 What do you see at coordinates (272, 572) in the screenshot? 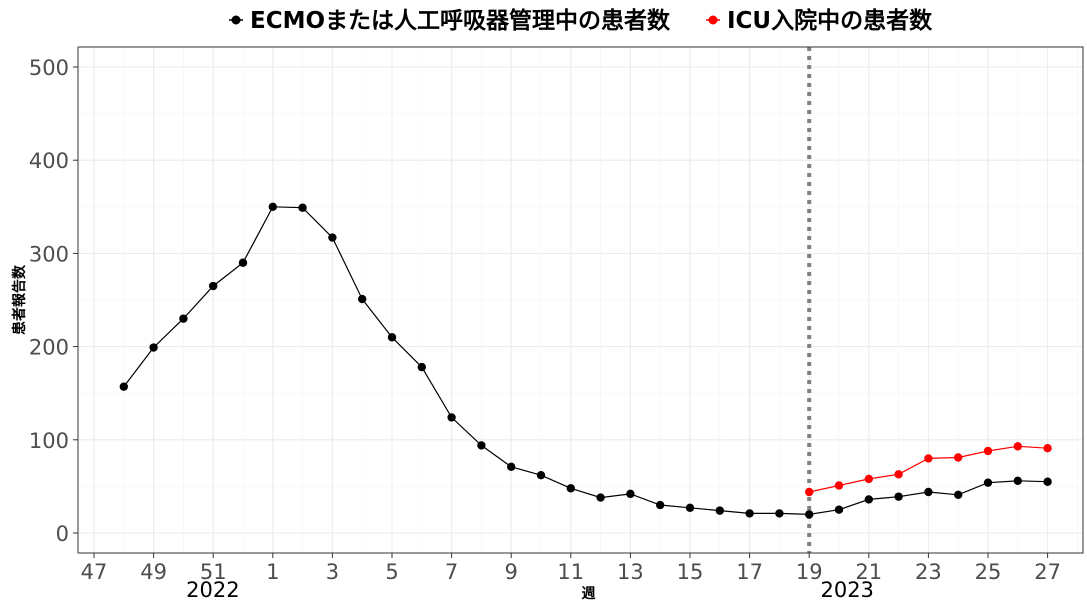
I see `x-tick-label: 1` at bounding box center [272, 572].